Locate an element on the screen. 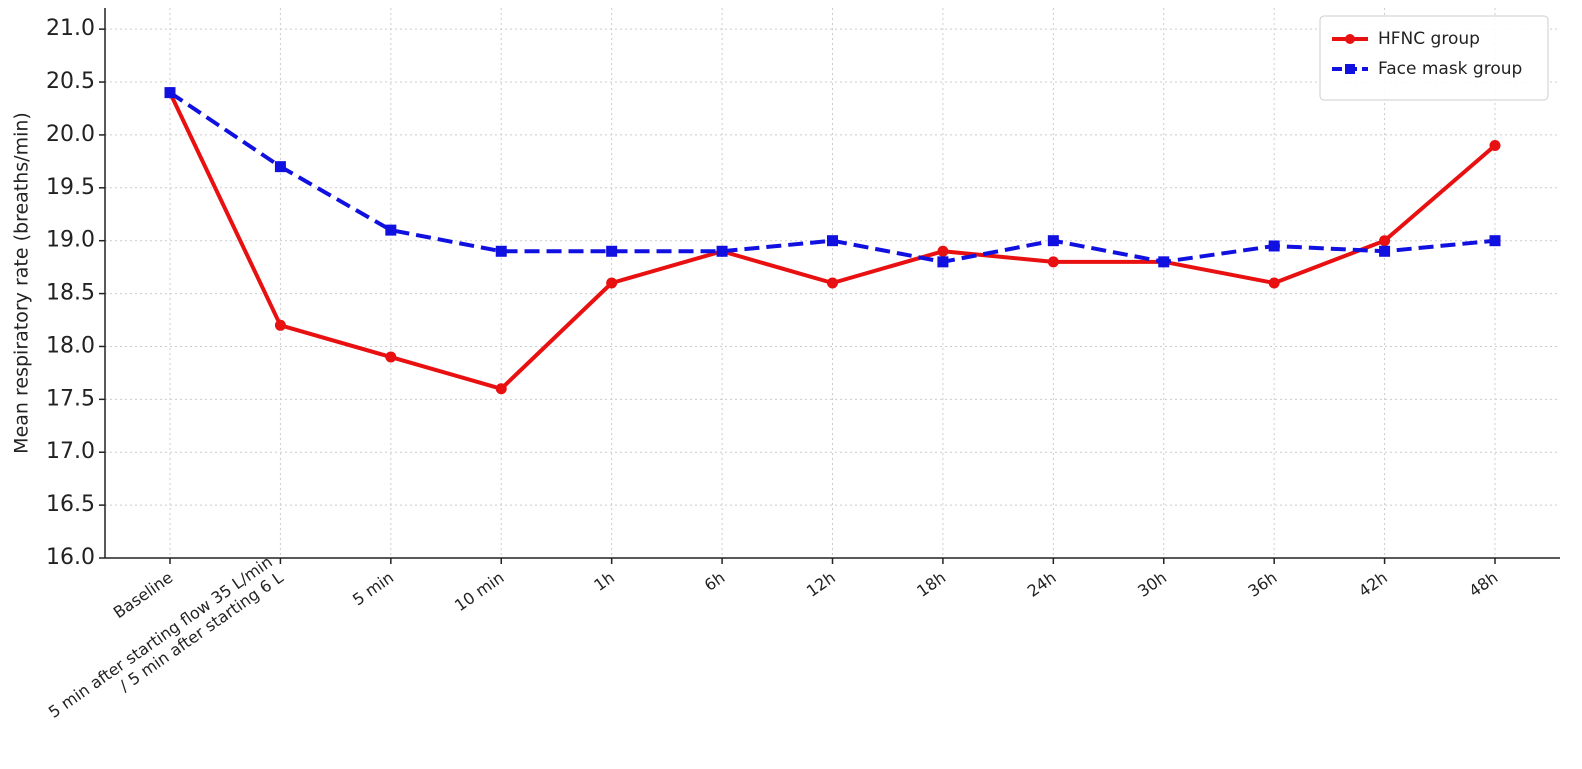  x-tick-label: 12h is located at coordinates (821, 584).